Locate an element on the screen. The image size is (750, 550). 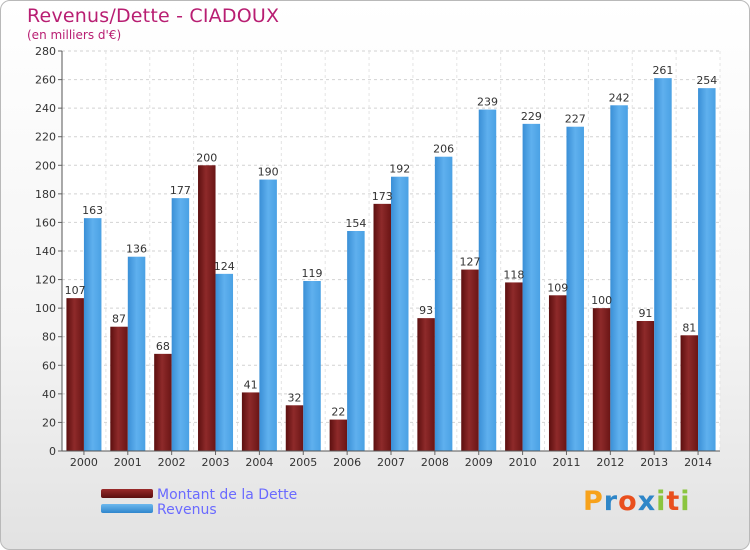
data-label-dette: 68 is located at coordinates (163, 346).